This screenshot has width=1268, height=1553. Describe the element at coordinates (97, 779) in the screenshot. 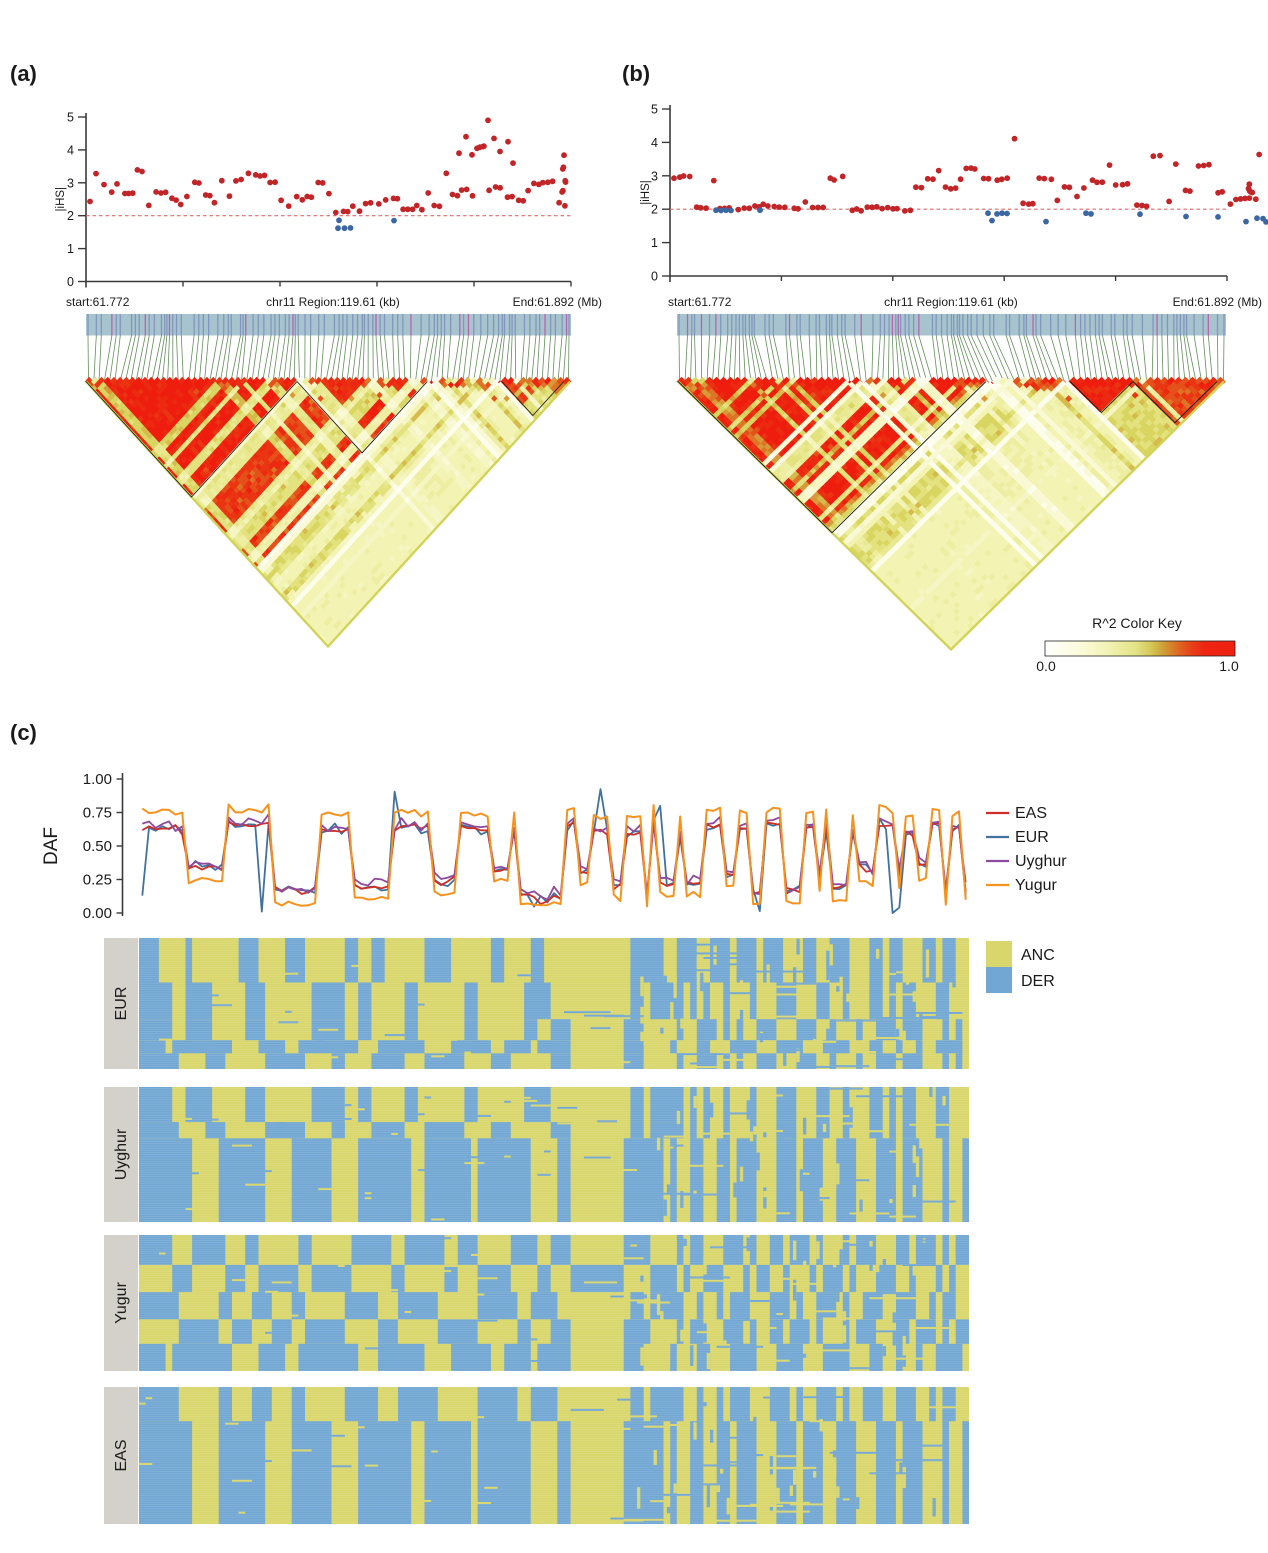

I see `svg-text: 1.00` at that location.